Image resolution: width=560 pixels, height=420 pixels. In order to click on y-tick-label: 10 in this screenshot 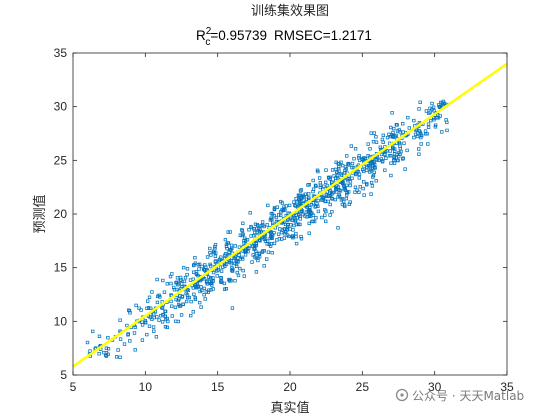, I will do `click(61, 321)`.